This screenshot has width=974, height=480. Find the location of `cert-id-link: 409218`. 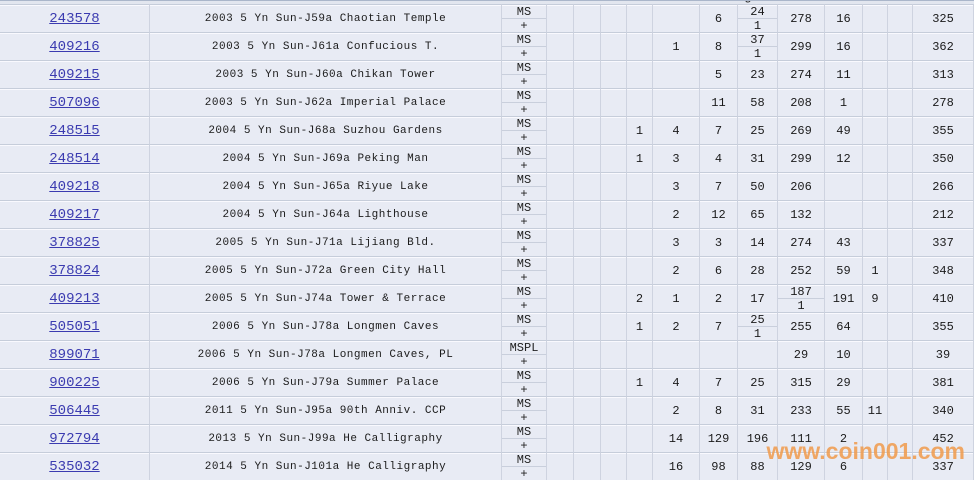

cert-id-link: 409218 is located at coordinates (74, 186).